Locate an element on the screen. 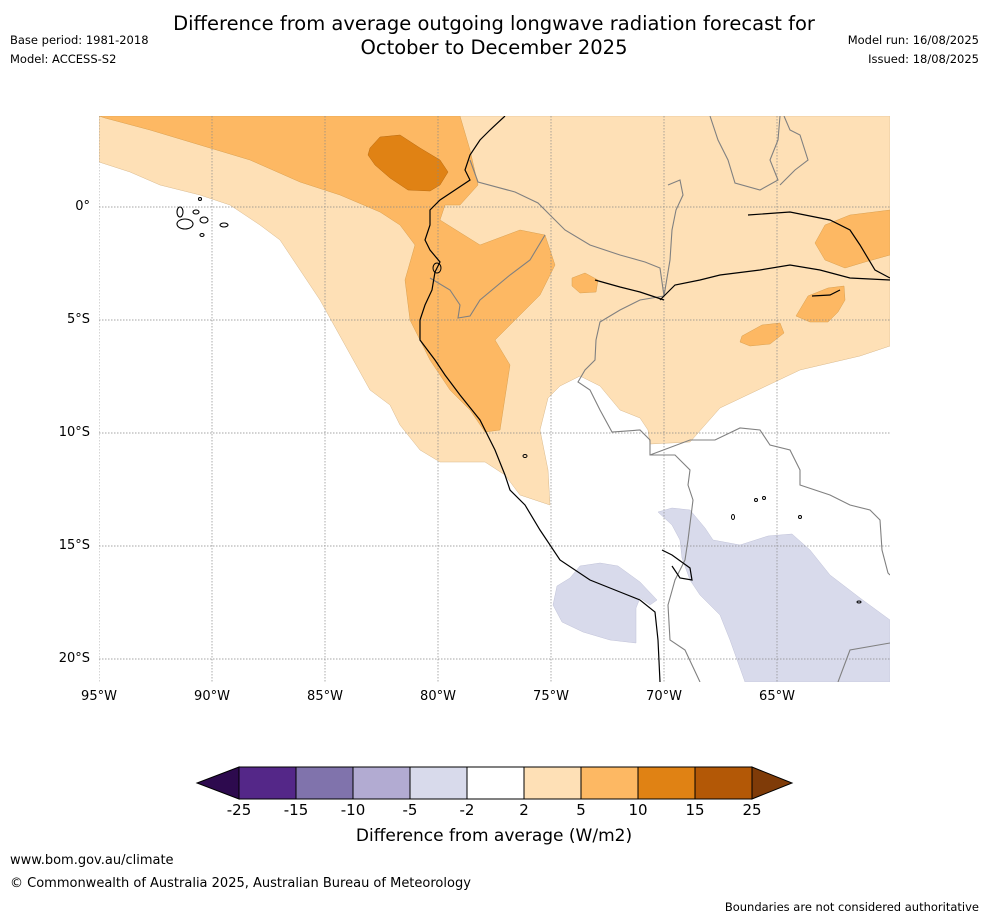 The image size is (988, 919). colorbar-bin--5--2 is located at coordinates (438, 783).